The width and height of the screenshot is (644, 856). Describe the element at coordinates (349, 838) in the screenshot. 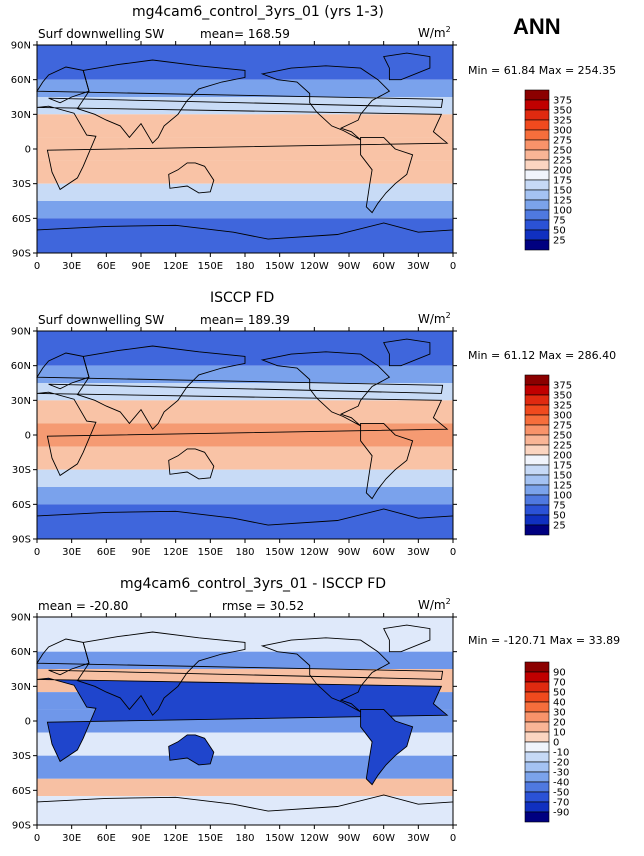

I see `map-3-lon-label: 90W` at that location.